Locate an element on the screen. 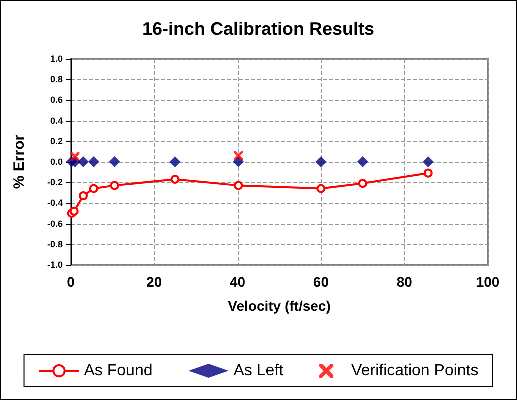 The image size is (517, 400). chart-title: 16-inch Calibration Results is located at coordinates (258, 29).